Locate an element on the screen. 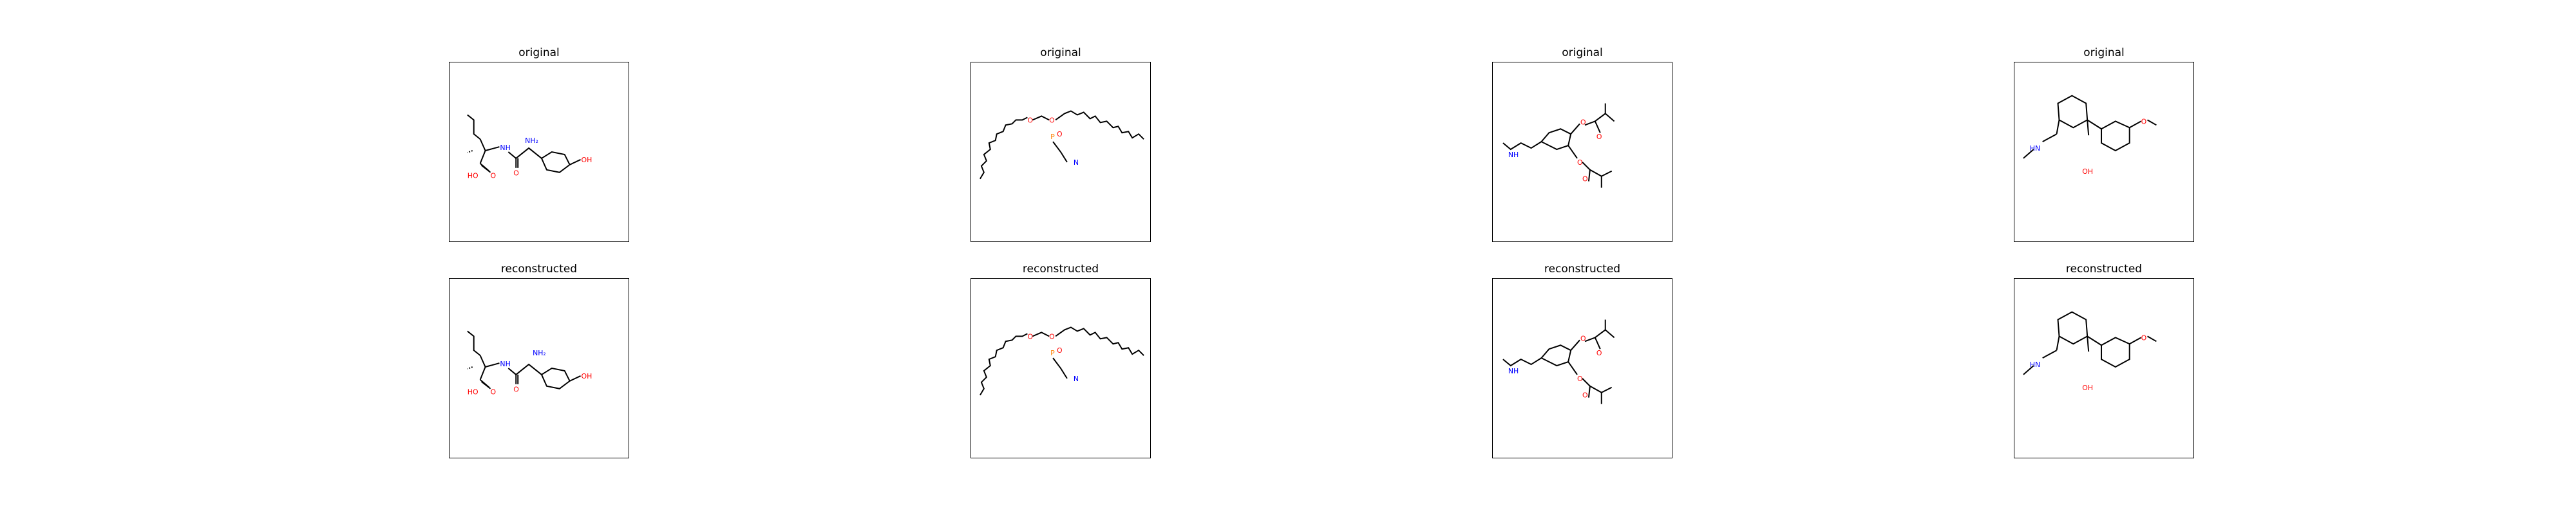  title-reconstructed-1: reconstructed is located at coordinates (539, 269).